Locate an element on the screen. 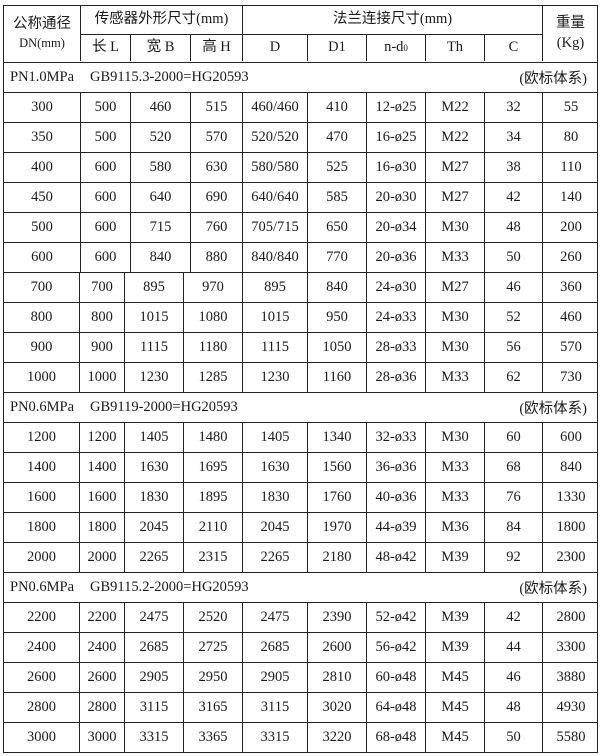 Image resolution: width=600 pixels, height=756 pixels. cell-d1: 2180 is located at coordinates (336, 557).